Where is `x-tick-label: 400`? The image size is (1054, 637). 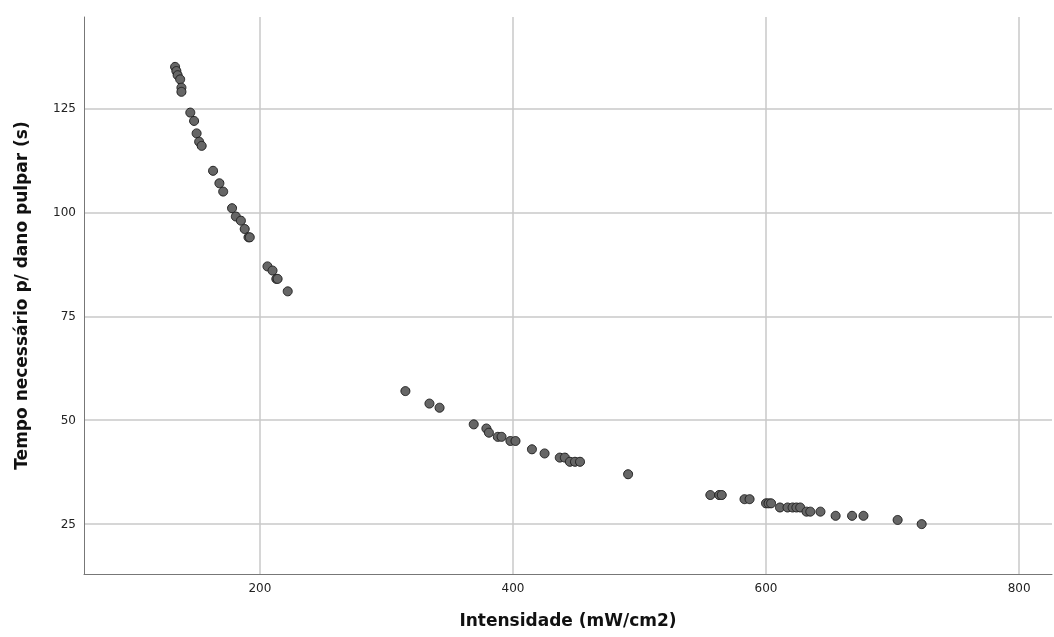 x-tick-label: 400 is located at coordinates (513, 588).